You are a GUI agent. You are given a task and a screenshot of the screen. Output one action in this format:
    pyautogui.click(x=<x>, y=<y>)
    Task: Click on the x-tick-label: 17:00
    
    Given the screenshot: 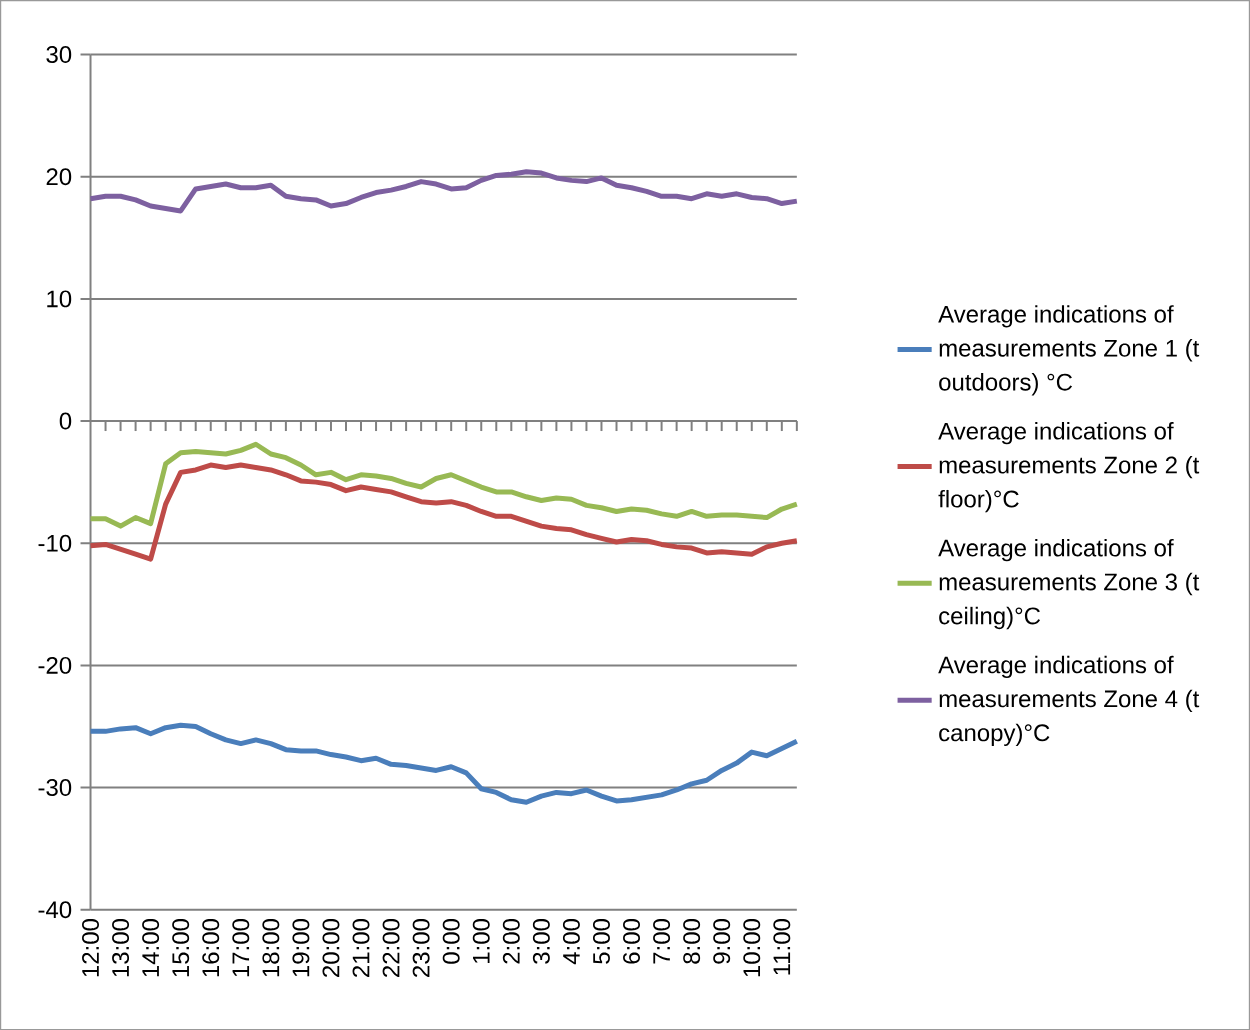 What is the action you would take?
    pyautogui.click(x=241, y=947)
    